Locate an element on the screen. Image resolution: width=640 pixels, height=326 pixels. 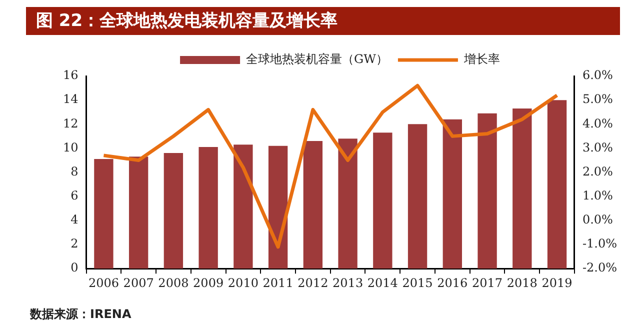
x-tick-label: 2012 is located at coordinates (313, 283).